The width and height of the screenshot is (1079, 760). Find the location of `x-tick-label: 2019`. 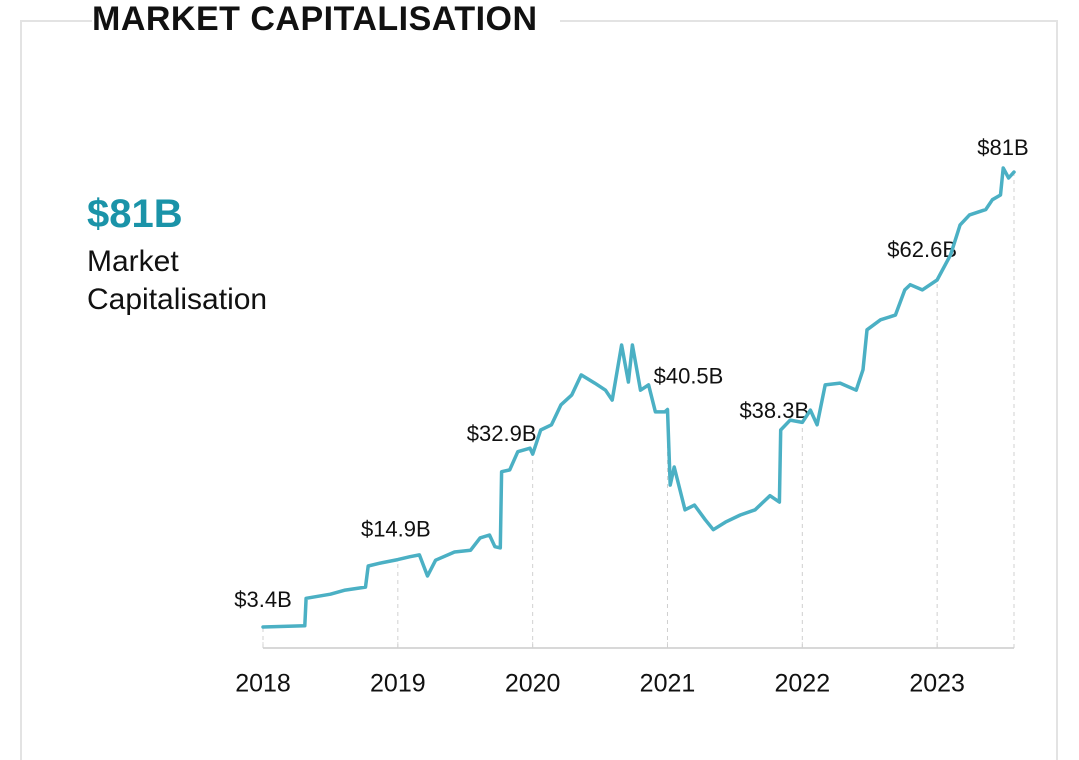

x-tick-label: 2019 is located at coordinates (398, 684).